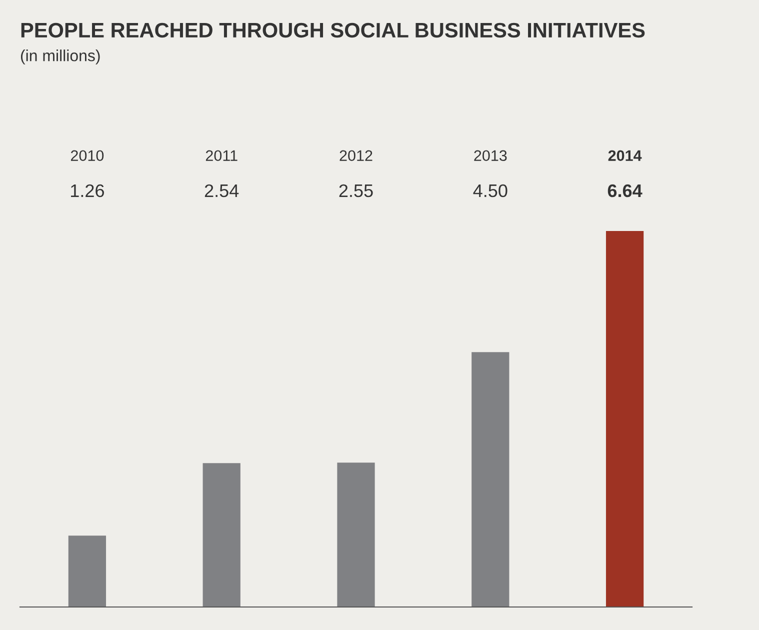  What do you see at coordinates (490, 156) in the screenshot?
I see `x-tick-label: 2013` at bounding box center [490, 156].